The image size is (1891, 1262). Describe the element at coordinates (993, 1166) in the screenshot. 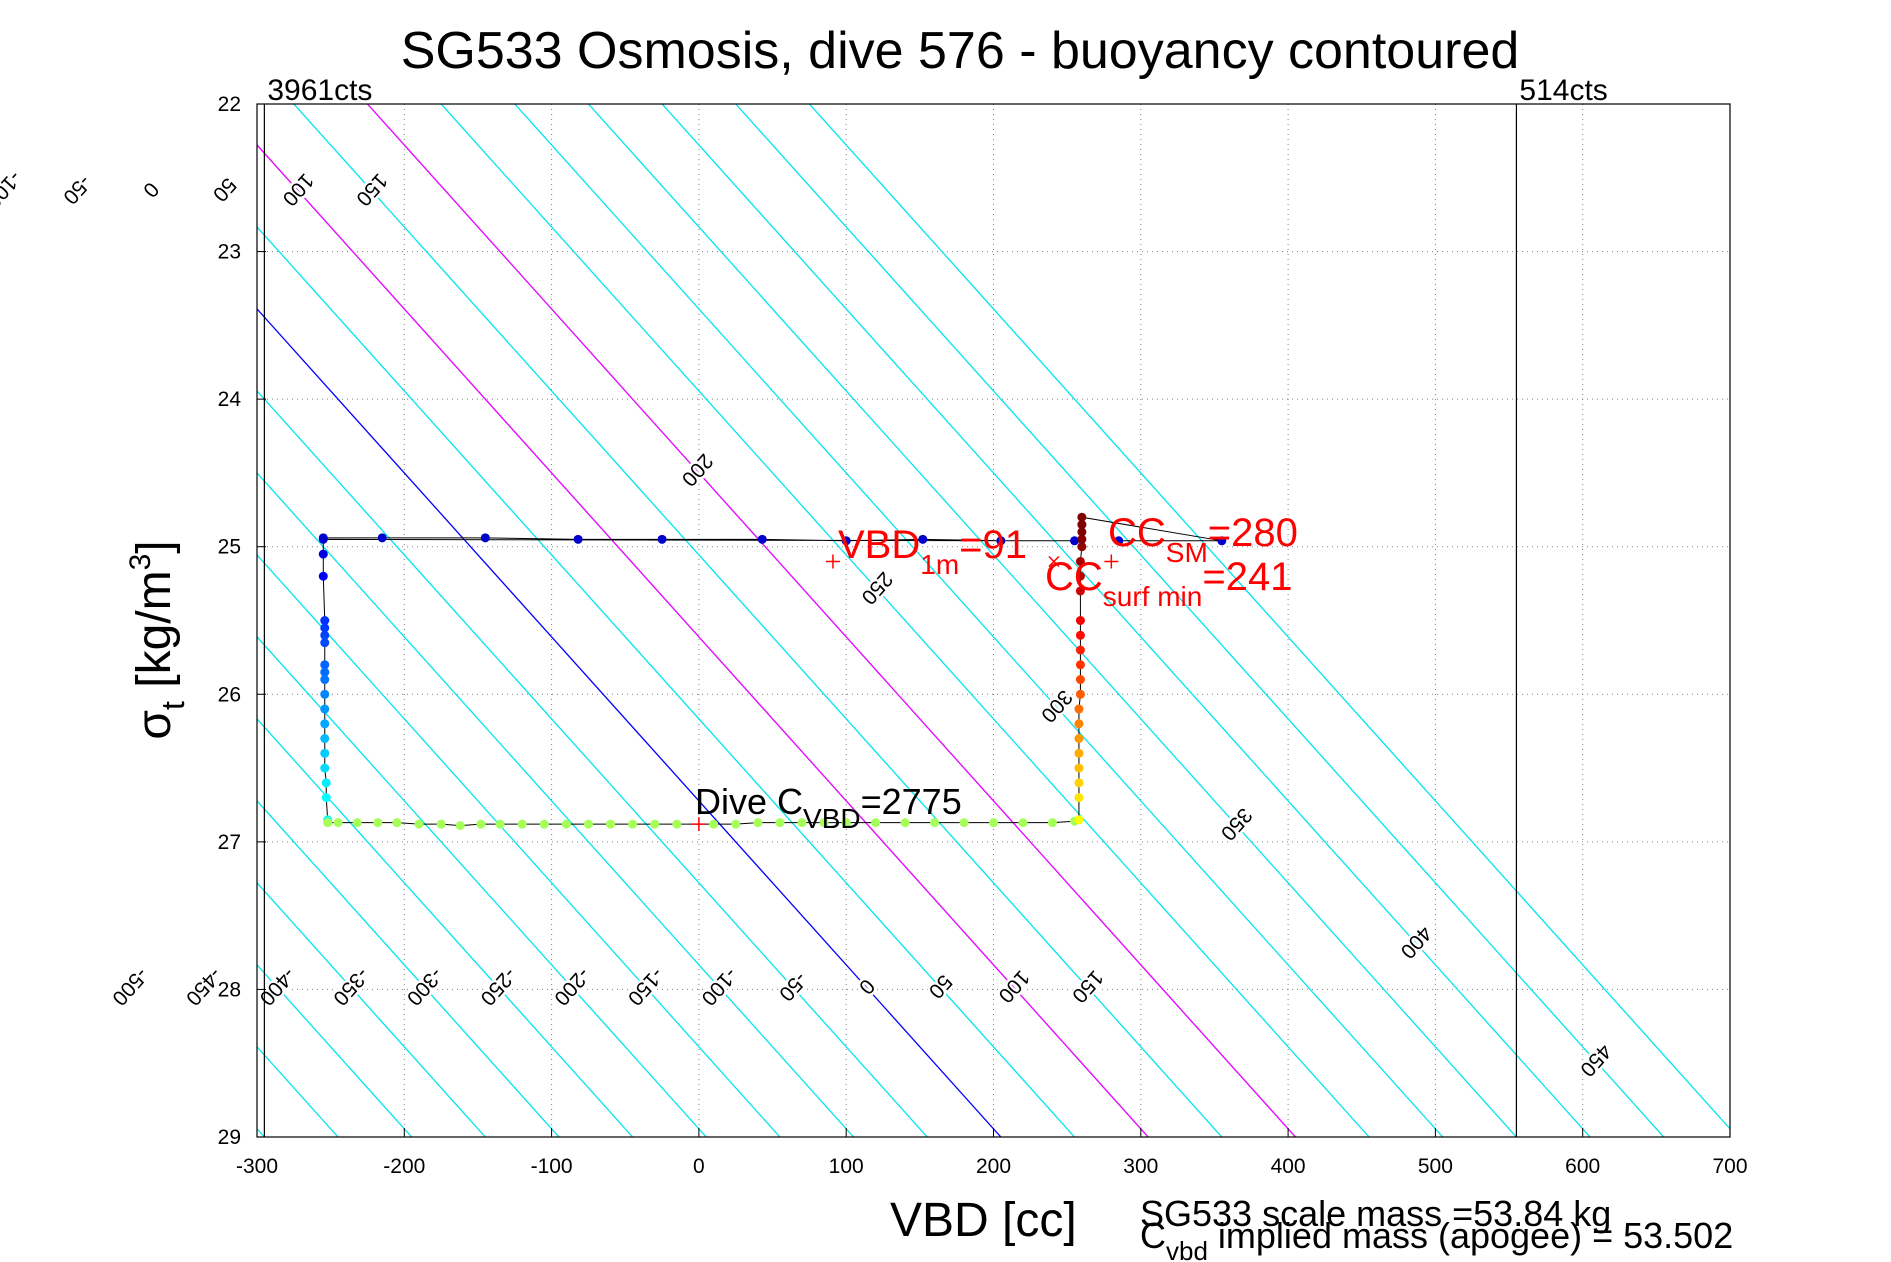

I see `x-tick-label: 200` at that location.